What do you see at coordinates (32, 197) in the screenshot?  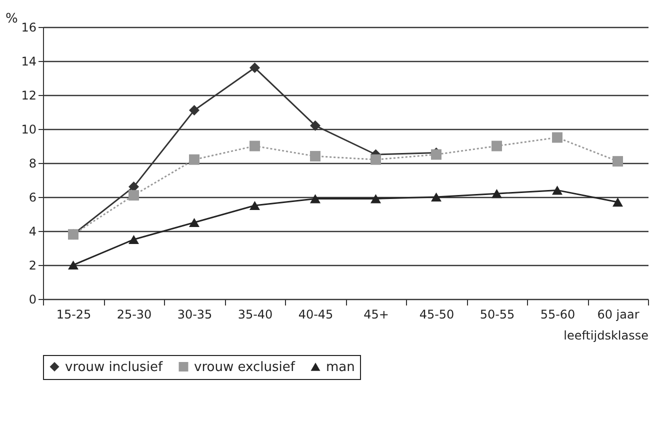 I see `y-tick-label: 6` at bounding box center [32, 197].